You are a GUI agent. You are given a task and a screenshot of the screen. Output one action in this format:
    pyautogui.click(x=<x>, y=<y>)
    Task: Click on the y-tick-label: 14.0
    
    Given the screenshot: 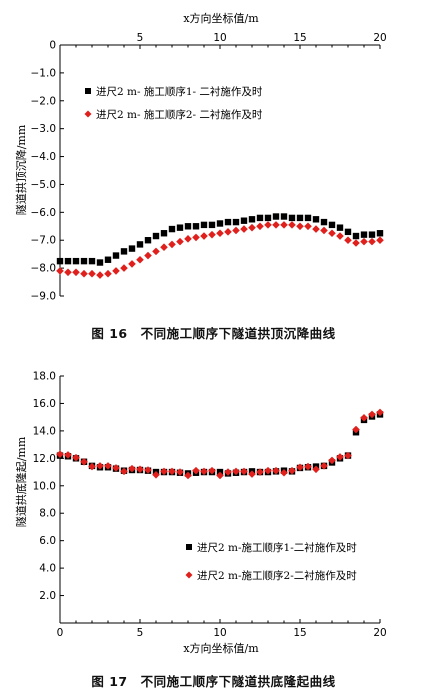 What is the action you would take?
    pyautogui.click(x=44, y=431)
    